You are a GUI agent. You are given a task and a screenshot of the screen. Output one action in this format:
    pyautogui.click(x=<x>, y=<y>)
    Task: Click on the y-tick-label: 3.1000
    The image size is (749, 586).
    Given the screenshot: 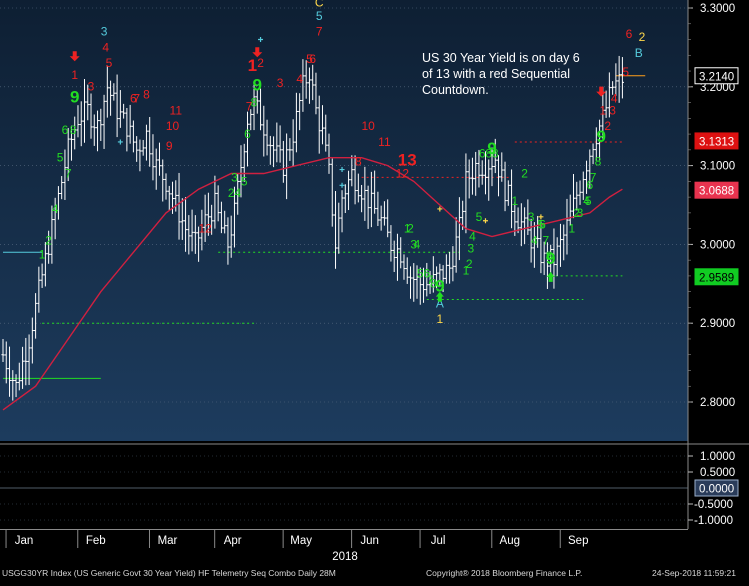 What is the action you would take?
    pyautogui.click(x=717, y=167)
    